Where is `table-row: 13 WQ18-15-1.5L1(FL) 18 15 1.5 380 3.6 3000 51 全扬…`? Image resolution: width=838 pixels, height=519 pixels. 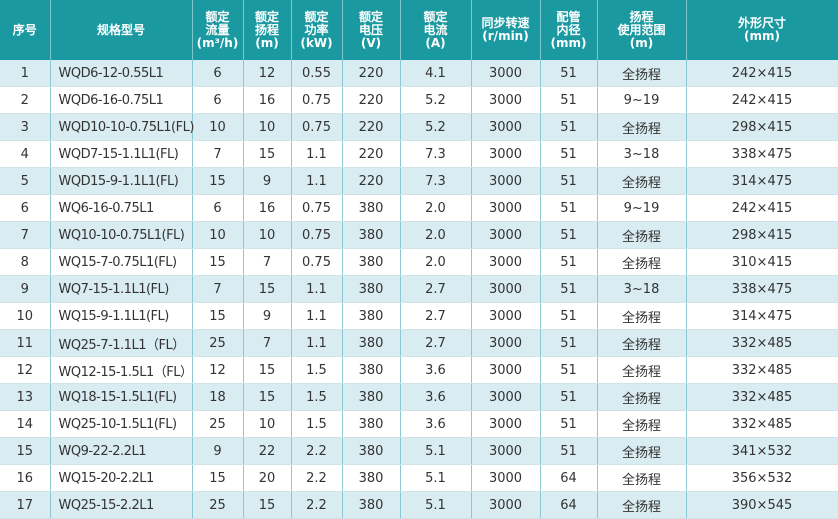 table-row: 13 WQ18-15-1.5L1(FL) 18 15 1.5 380 3.6 3000 51 全扬… is located at coordinates (419, 397).